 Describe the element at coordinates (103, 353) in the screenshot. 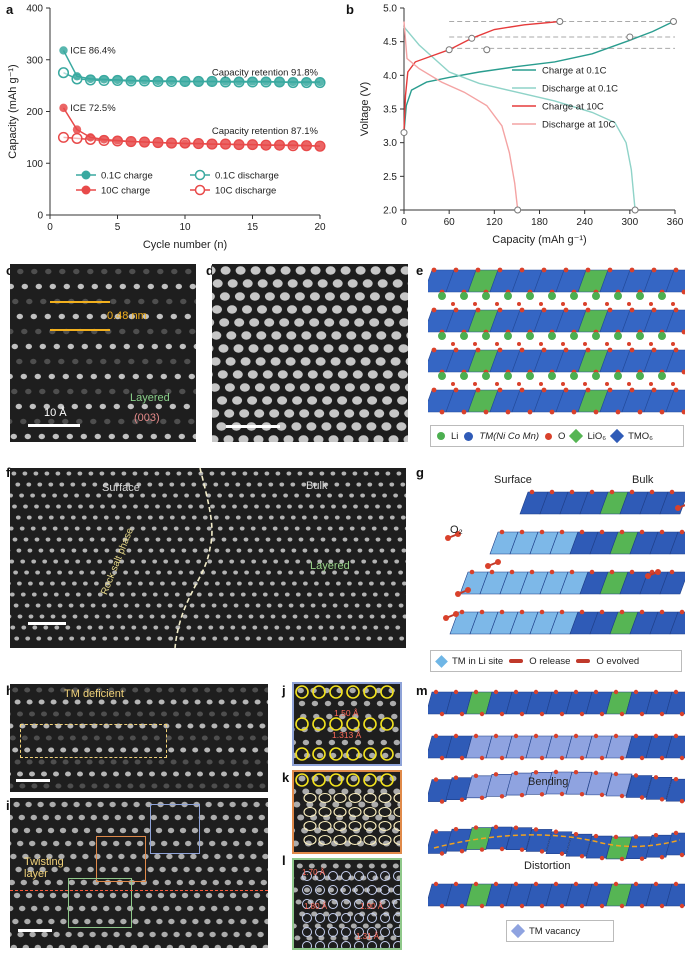

I see `hrtem-image-c: 0.48 nm 10 Å Layered (003)` at that location.